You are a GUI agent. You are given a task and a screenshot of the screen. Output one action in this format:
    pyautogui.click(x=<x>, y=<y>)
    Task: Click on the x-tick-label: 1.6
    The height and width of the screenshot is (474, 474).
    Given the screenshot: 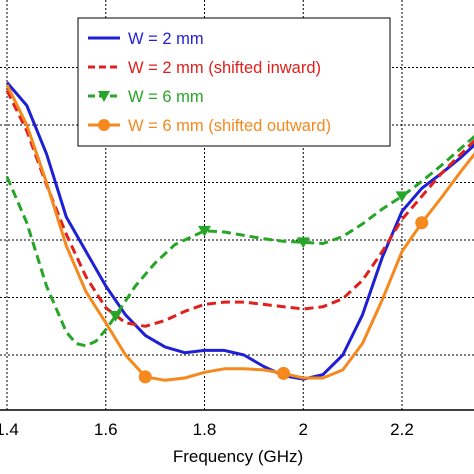 What is the action you would take?
    pyautogui.click(x=106, y=429)
    